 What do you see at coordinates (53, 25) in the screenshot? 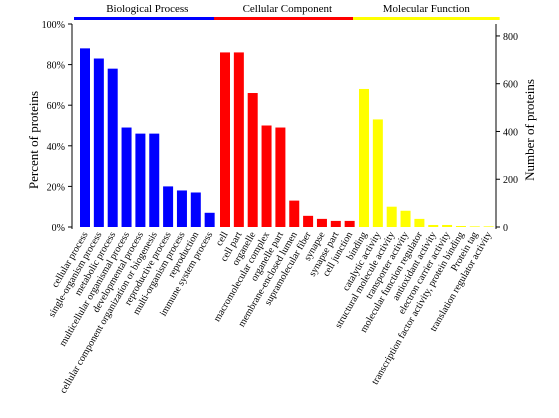
I see `left-tick-label: 100%` at bounding box center [53, 25].